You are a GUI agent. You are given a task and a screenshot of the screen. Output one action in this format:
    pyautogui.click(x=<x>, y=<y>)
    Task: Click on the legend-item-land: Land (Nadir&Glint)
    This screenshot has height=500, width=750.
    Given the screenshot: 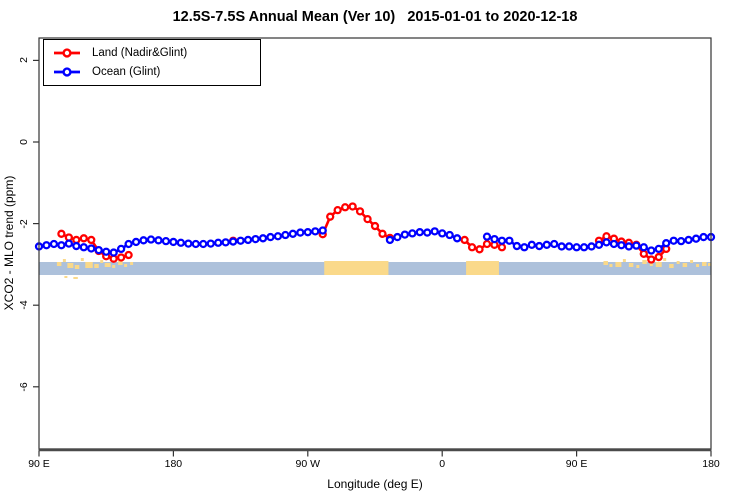 What is the action you would take?
    pyautogui.click(x=155, y=53)
    